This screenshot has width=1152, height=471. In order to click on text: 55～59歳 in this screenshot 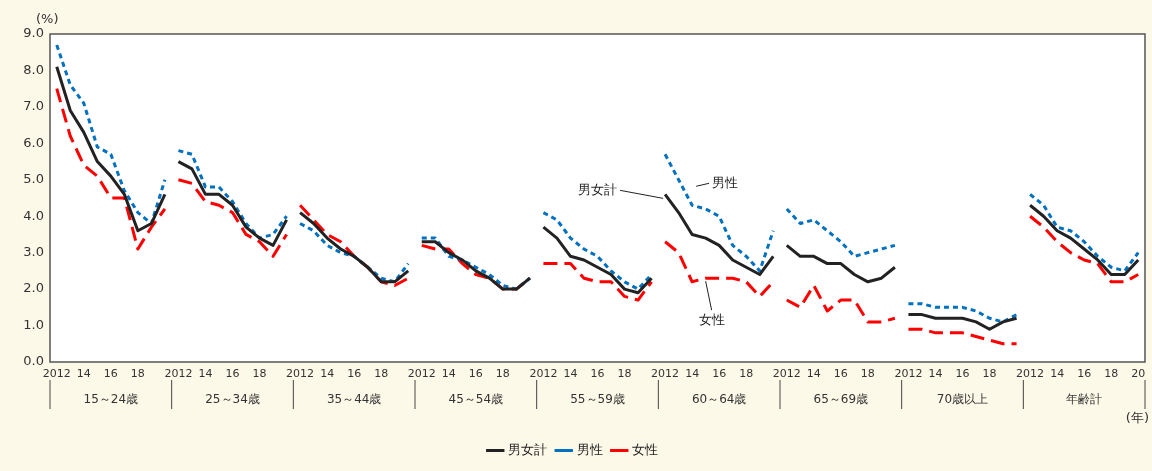, I will do `click(597, 399)`.